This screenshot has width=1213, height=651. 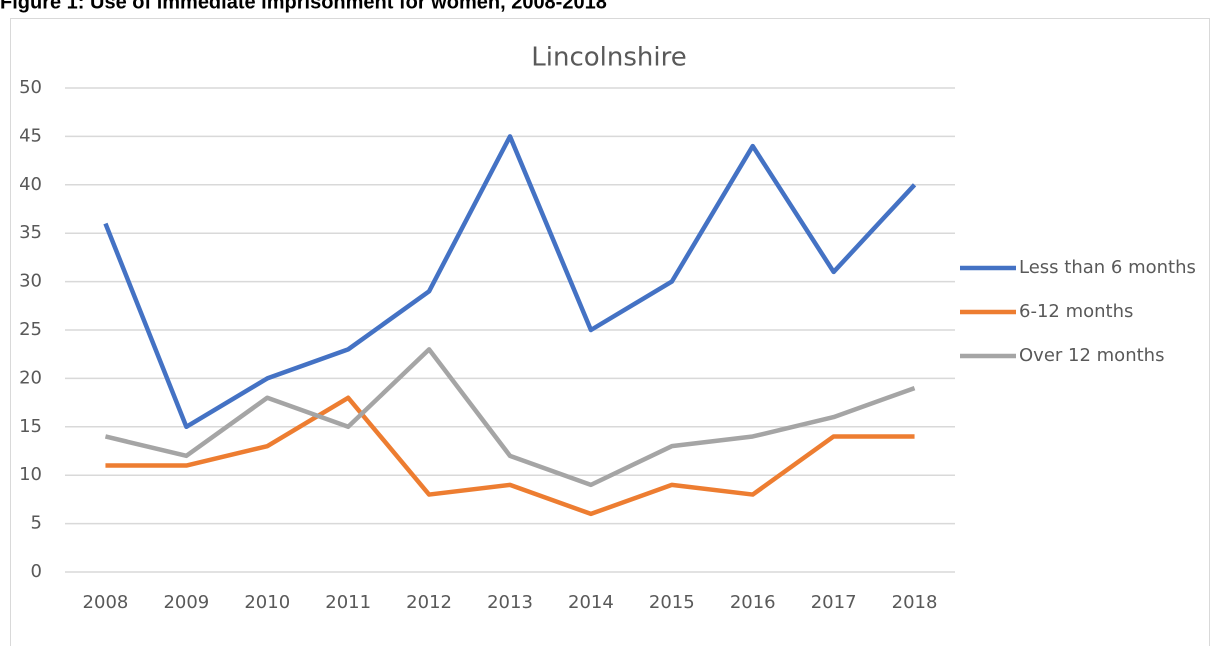 I want to click on x-tick-label: 2015, so click(x=672, y=602).